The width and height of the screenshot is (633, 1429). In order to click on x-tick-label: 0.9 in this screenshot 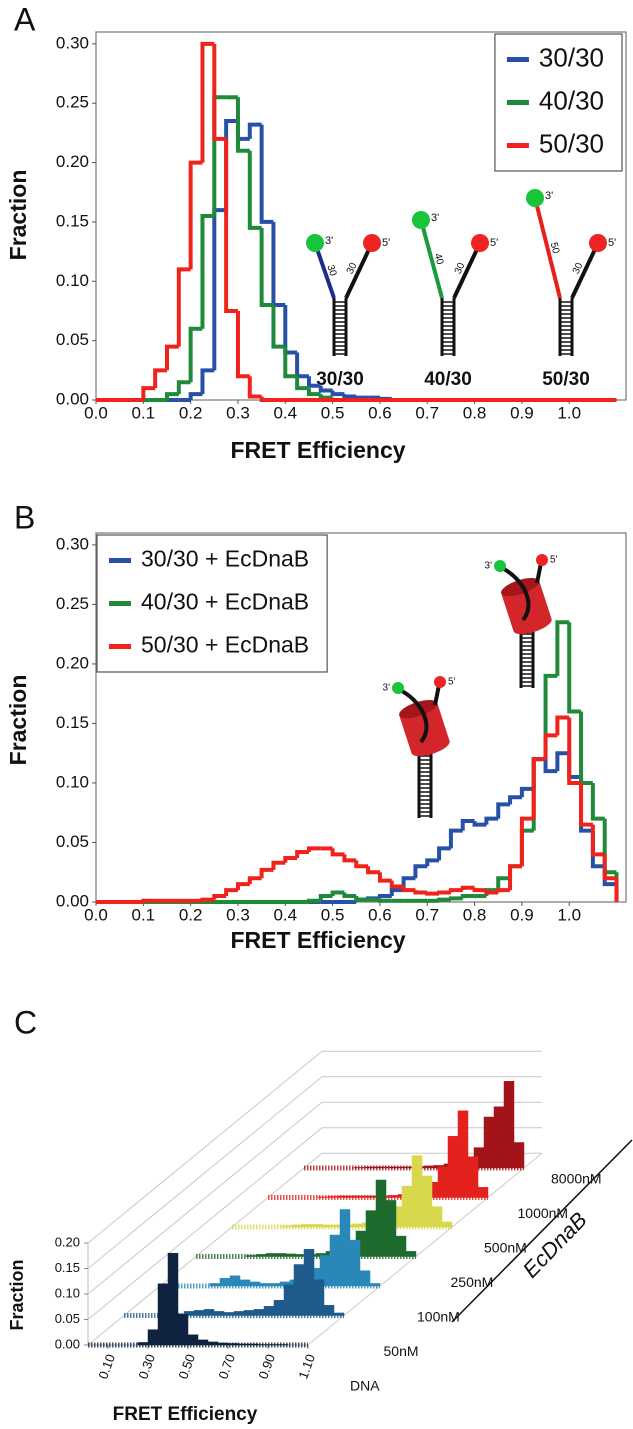, I will do `click(522, 914)`.